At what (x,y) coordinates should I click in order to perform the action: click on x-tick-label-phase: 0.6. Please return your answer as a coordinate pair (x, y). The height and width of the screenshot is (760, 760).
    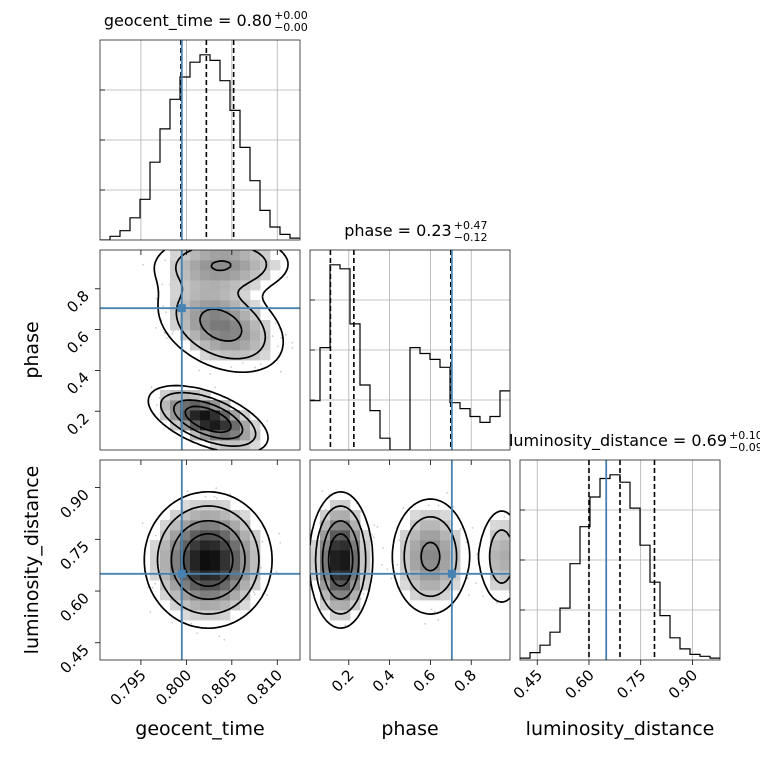
    Looking at the image, I should click on (425, 681).